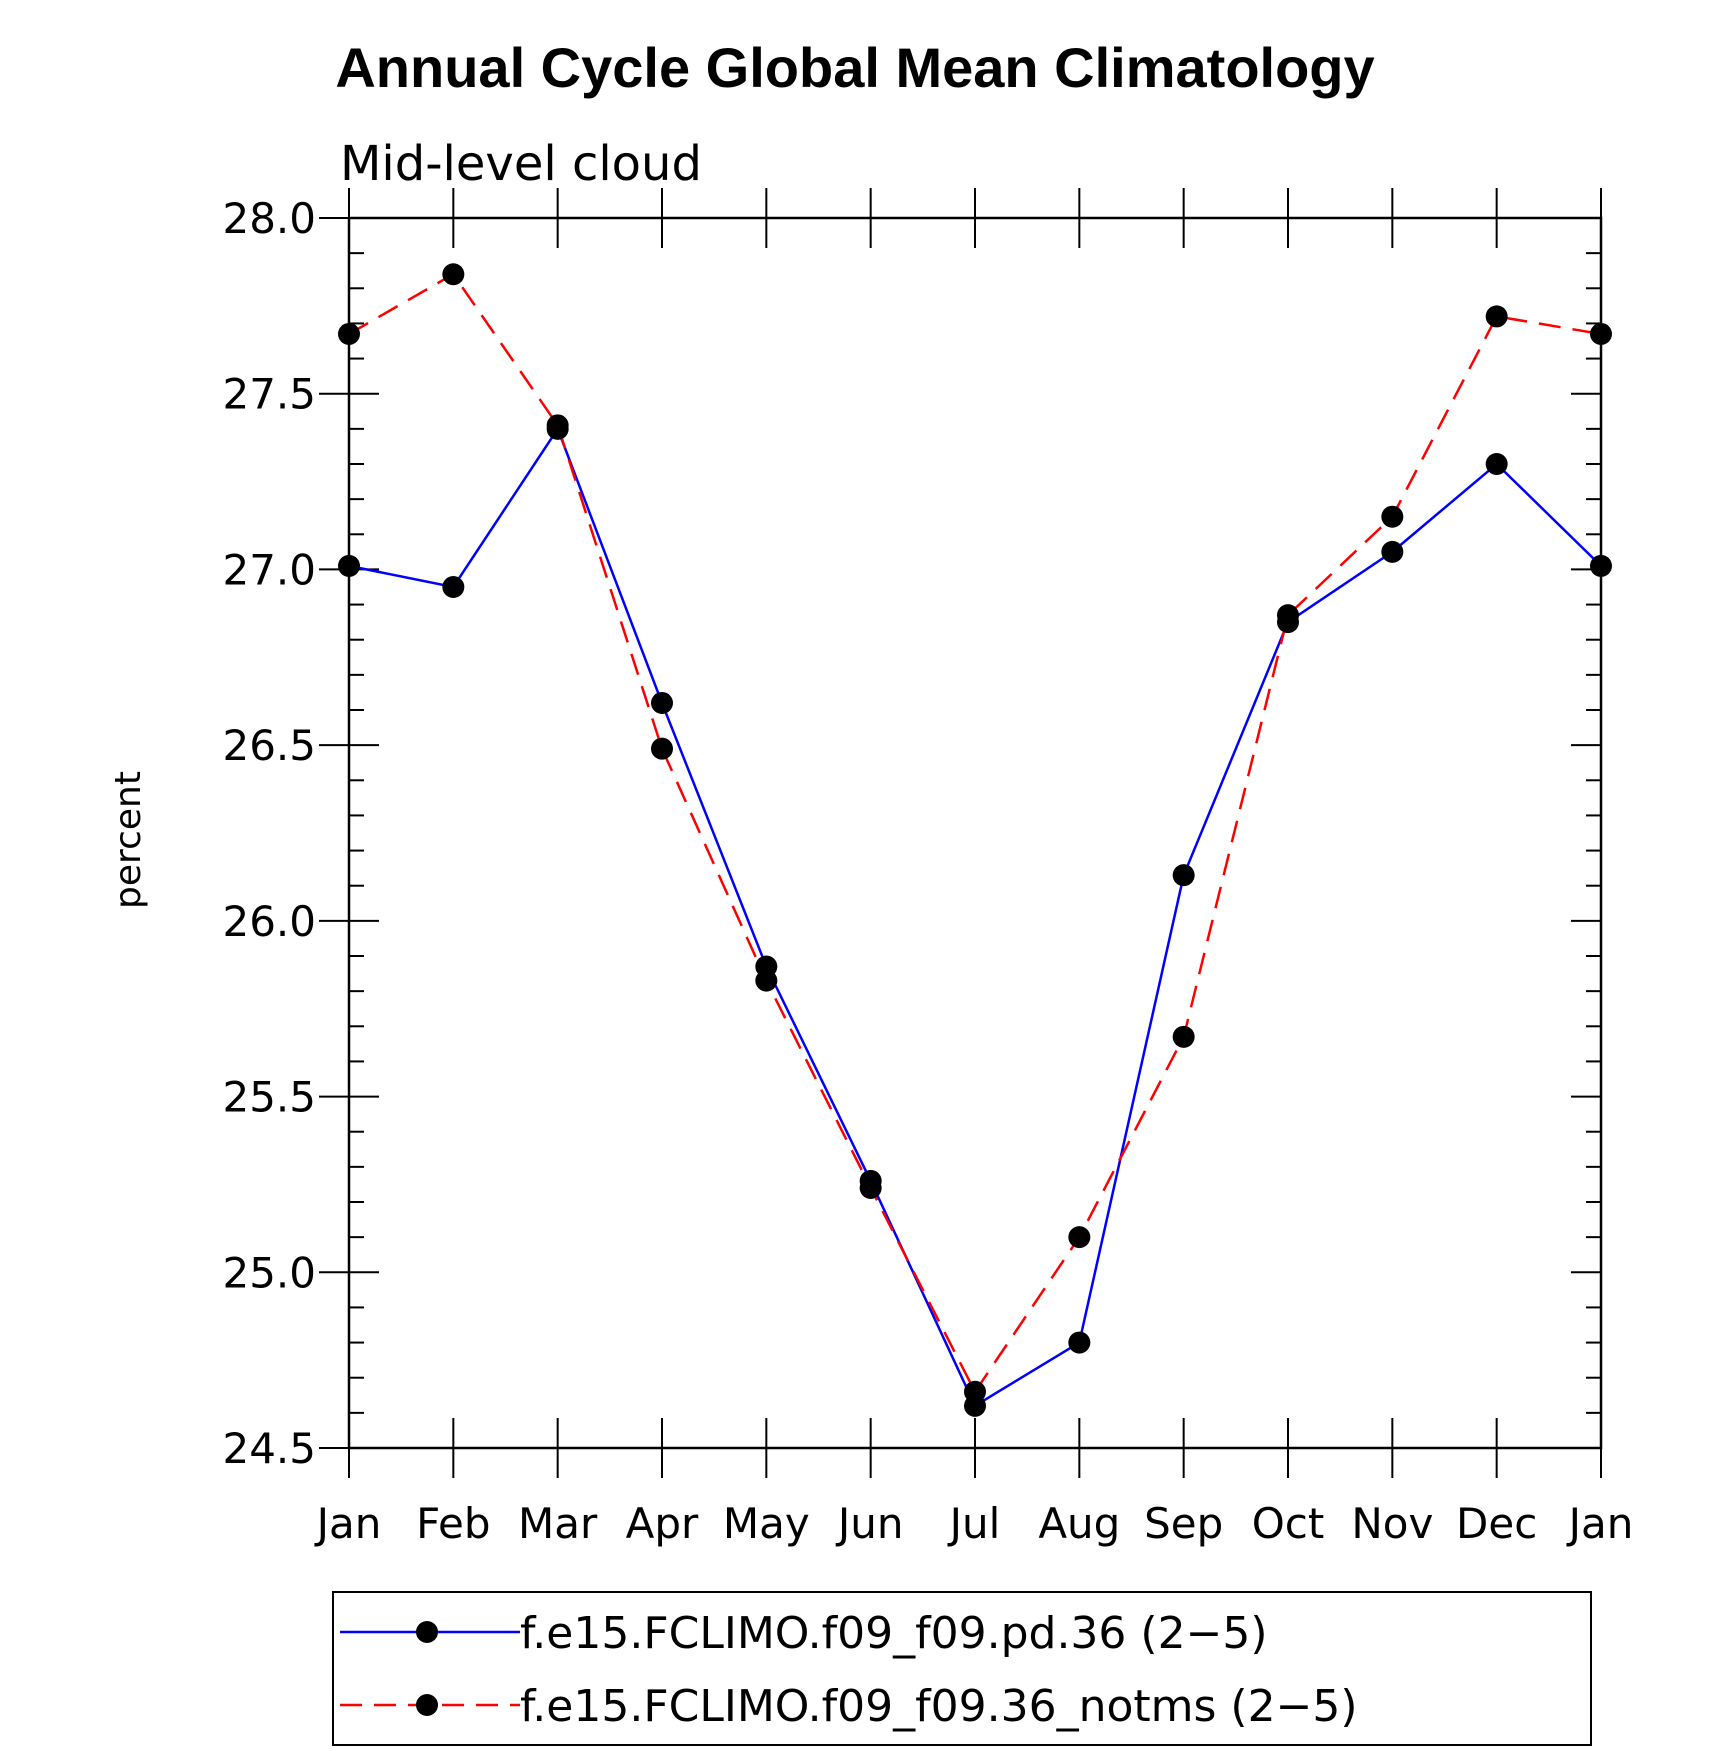 The height and width of the screenshot is (1751, 1710). What do you see at coordinates (1183, 1523) in the screenshot?
I see `x-tick-label: Sep` at bounding box center [1183, 1523].